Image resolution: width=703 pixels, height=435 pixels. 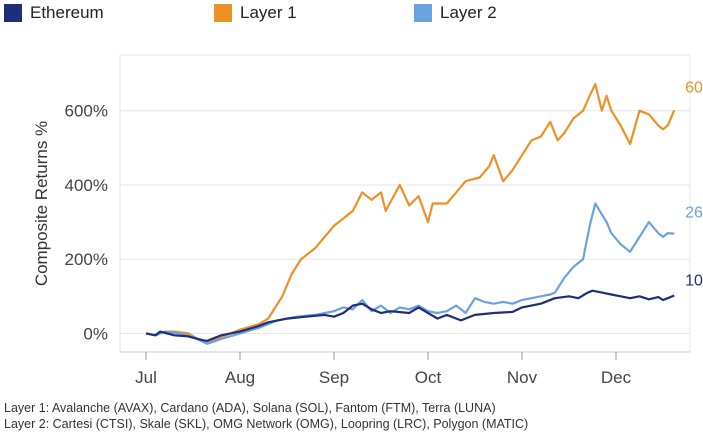 What do you see at coordinates (410, 315) in the screenshot?
I see `series-line-ethereum` at bounding box center [410, 315].